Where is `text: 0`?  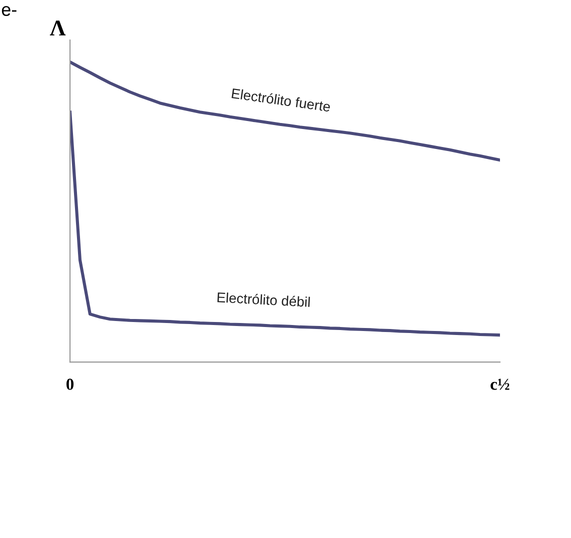
text: 0 is located at coordinates (70, 384).